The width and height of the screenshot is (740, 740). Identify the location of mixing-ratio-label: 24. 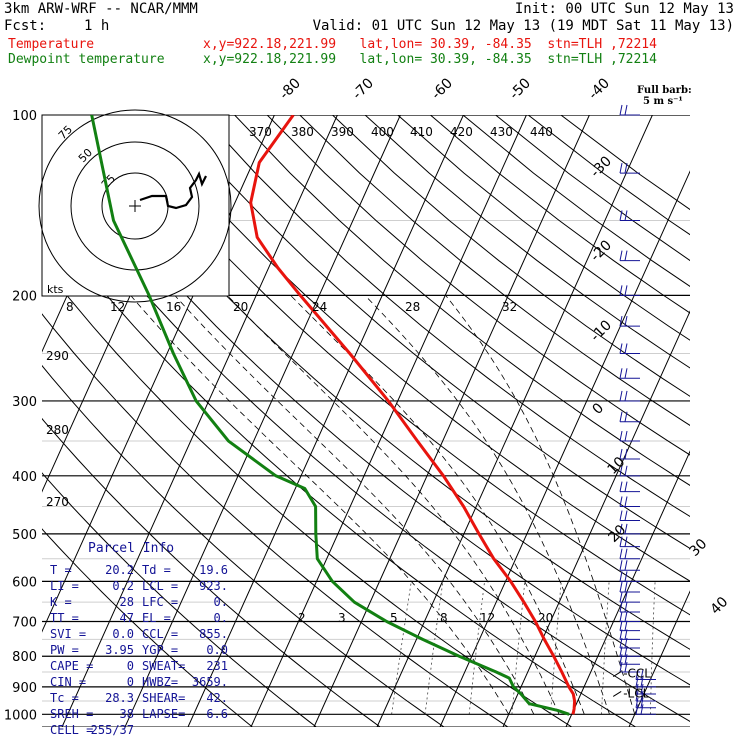
(319, 307).